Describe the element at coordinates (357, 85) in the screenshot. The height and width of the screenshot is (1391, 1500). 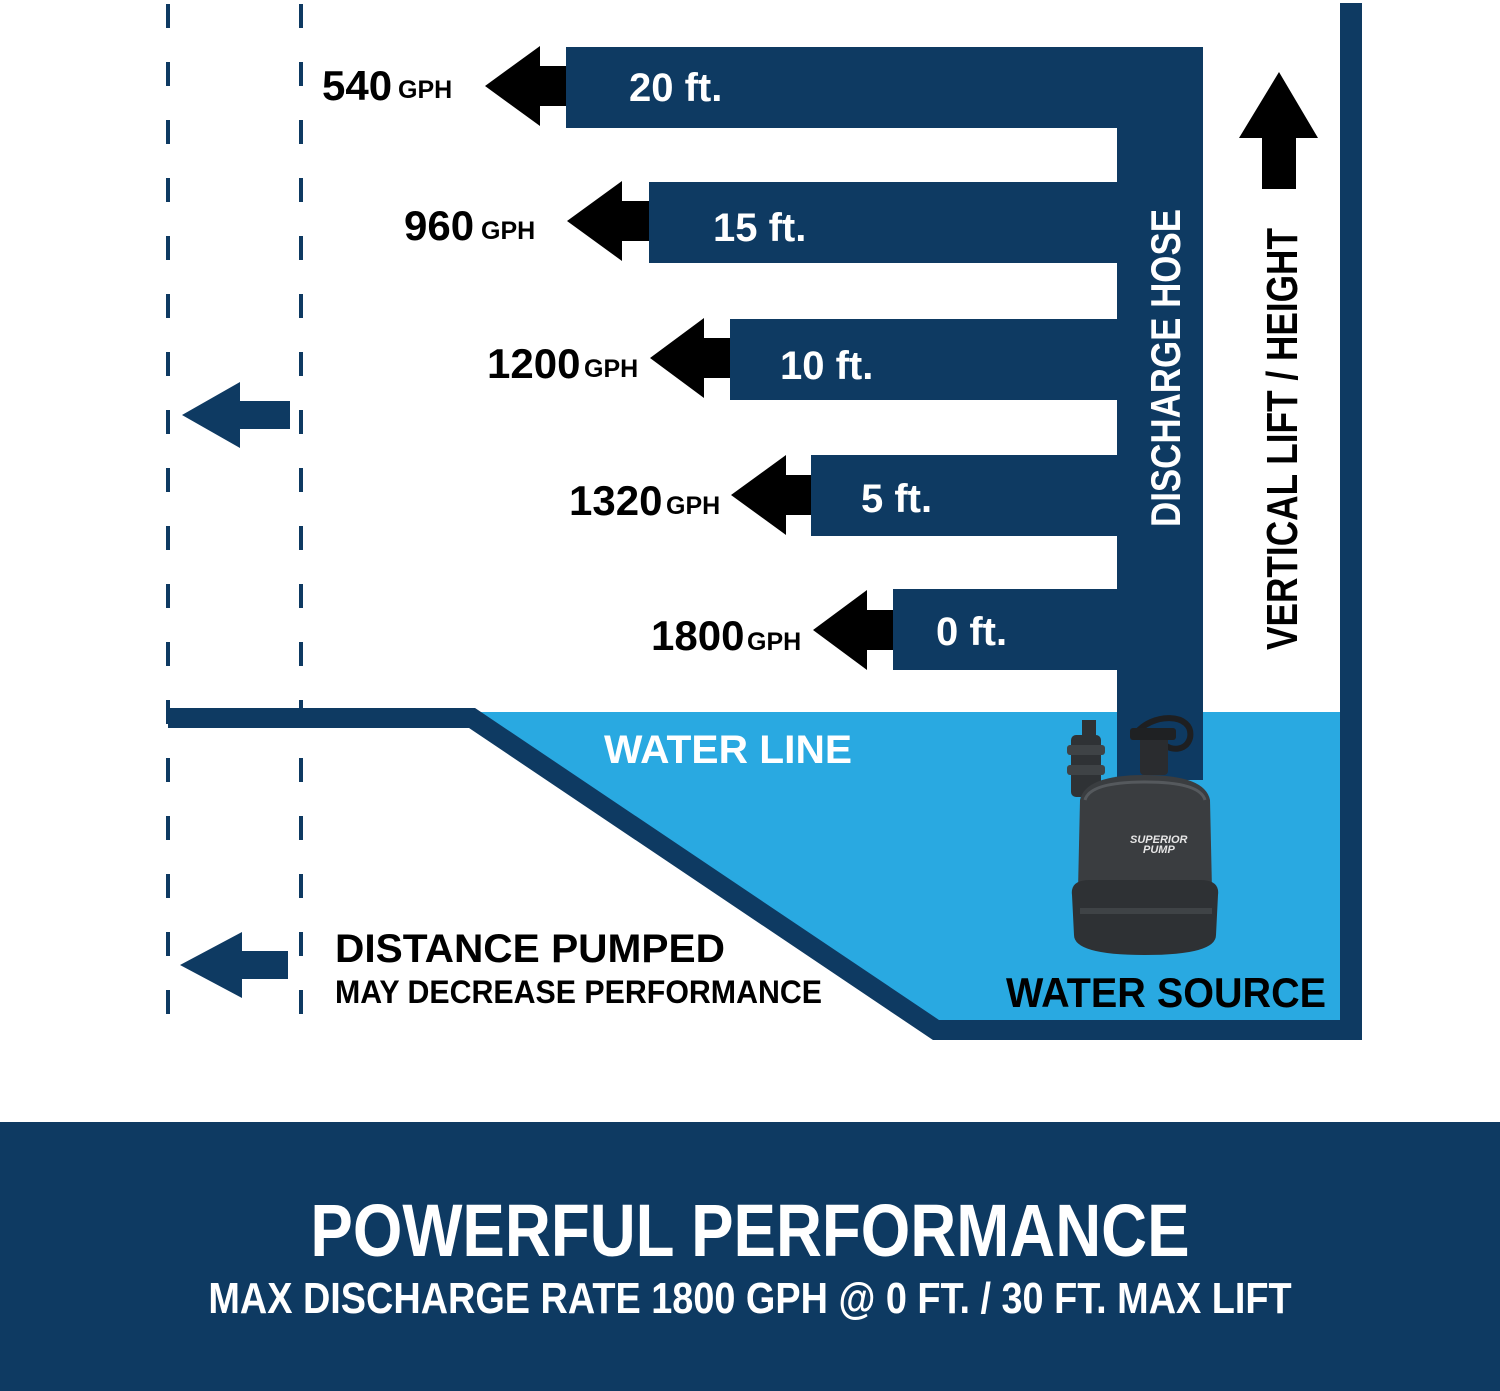
I see `flow-rate-value: 540` at that location.